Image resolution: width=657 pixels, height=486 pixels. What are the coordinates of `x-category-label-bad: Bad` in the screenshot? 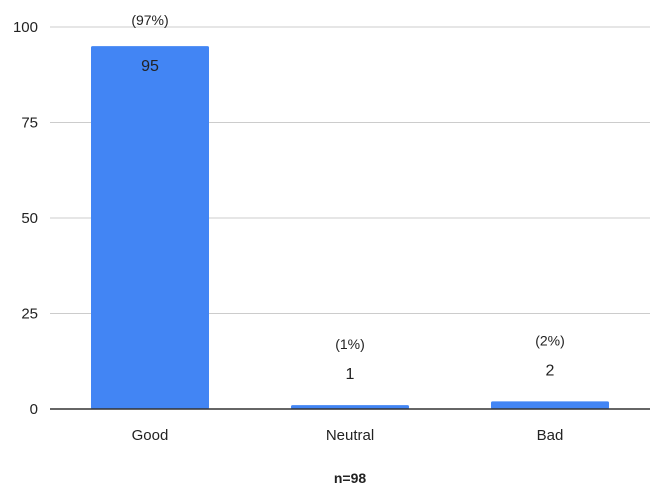 It's located at (550, 435).